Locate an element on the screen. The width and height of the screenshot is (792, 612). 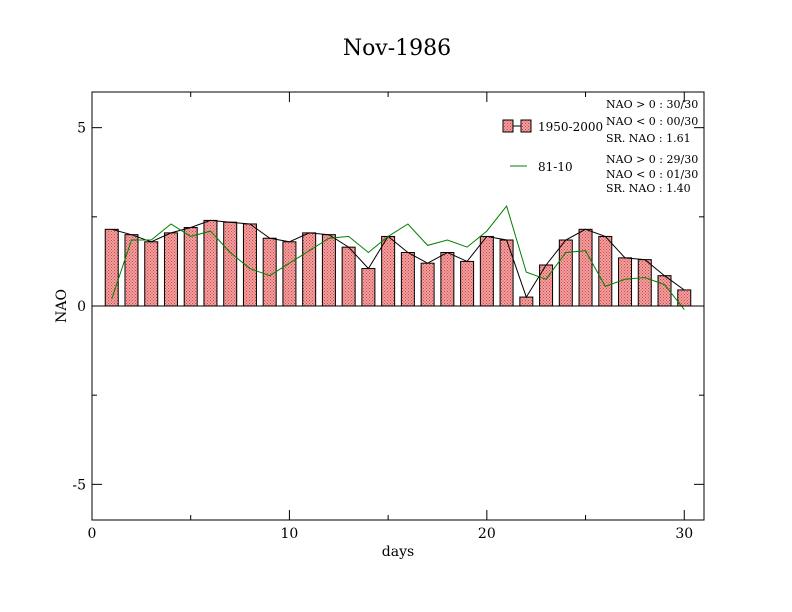
legend-label-8110: 81-10 is located at coordinates (555, 167).